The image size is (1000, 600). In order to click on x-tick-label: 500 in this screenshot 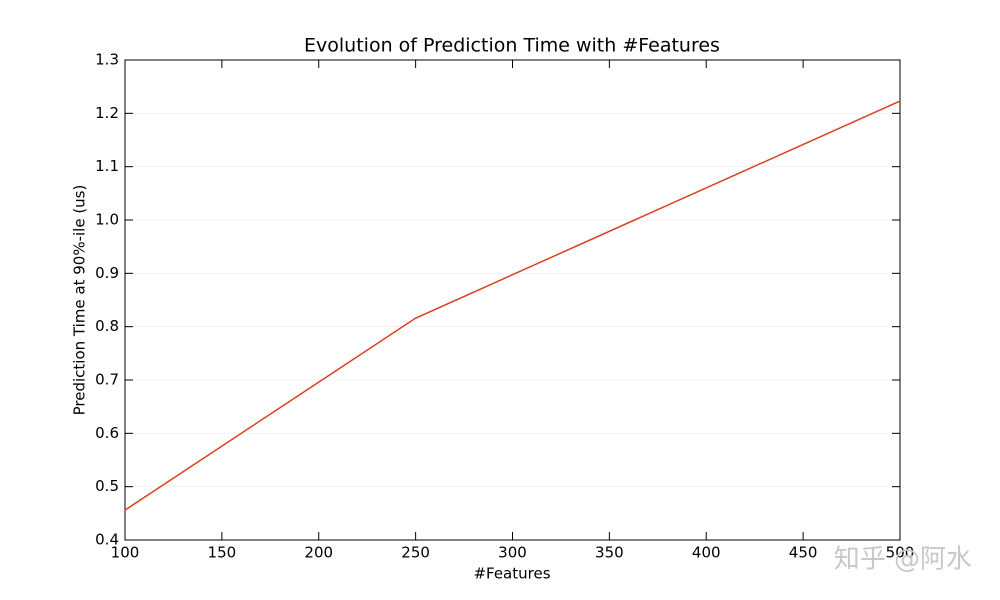, I will do `click(900, 553)`.